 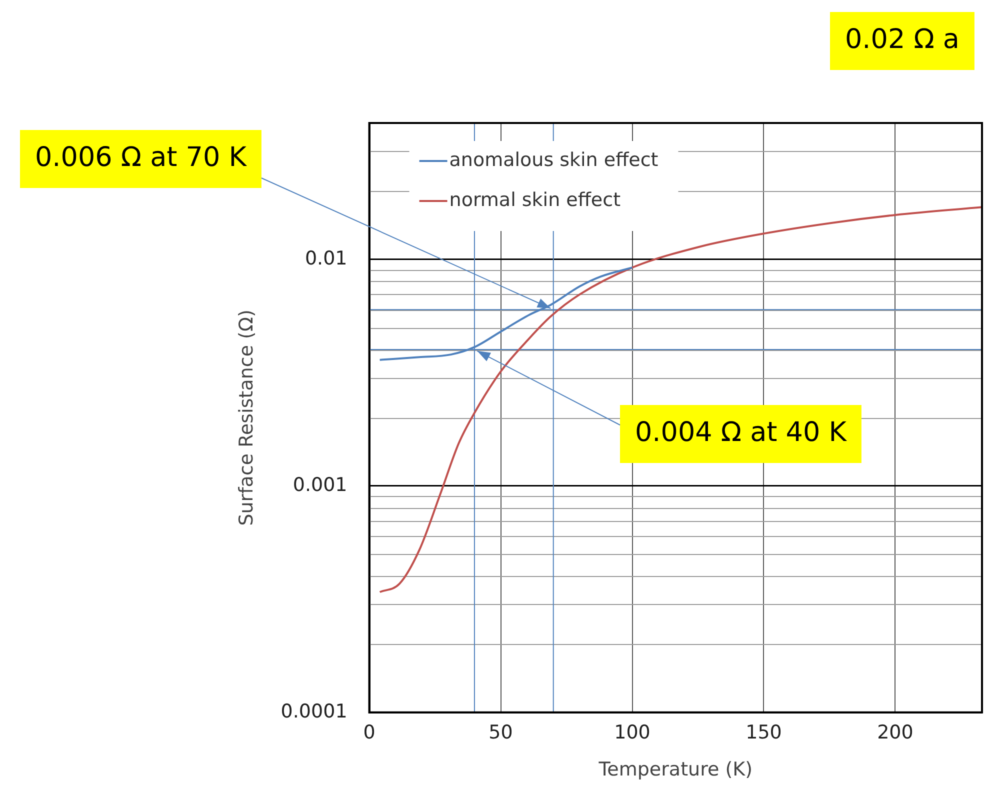 What do you see at coordinates (675, 769) in the screenshot?
I see `x-axis-title: Temperature (K)` at bounding box center [675, 769].